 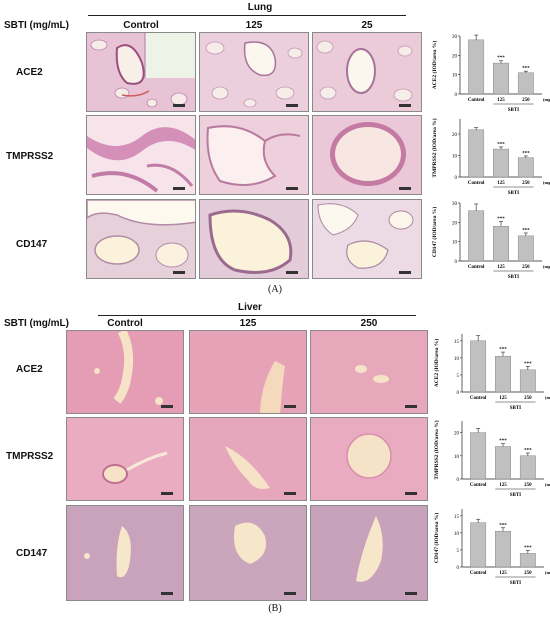 What do you see at coordinates (125, 459) in the screenshot?
I see `micrograph-liver-tmprss2-control` at bounding box center [125, 459].